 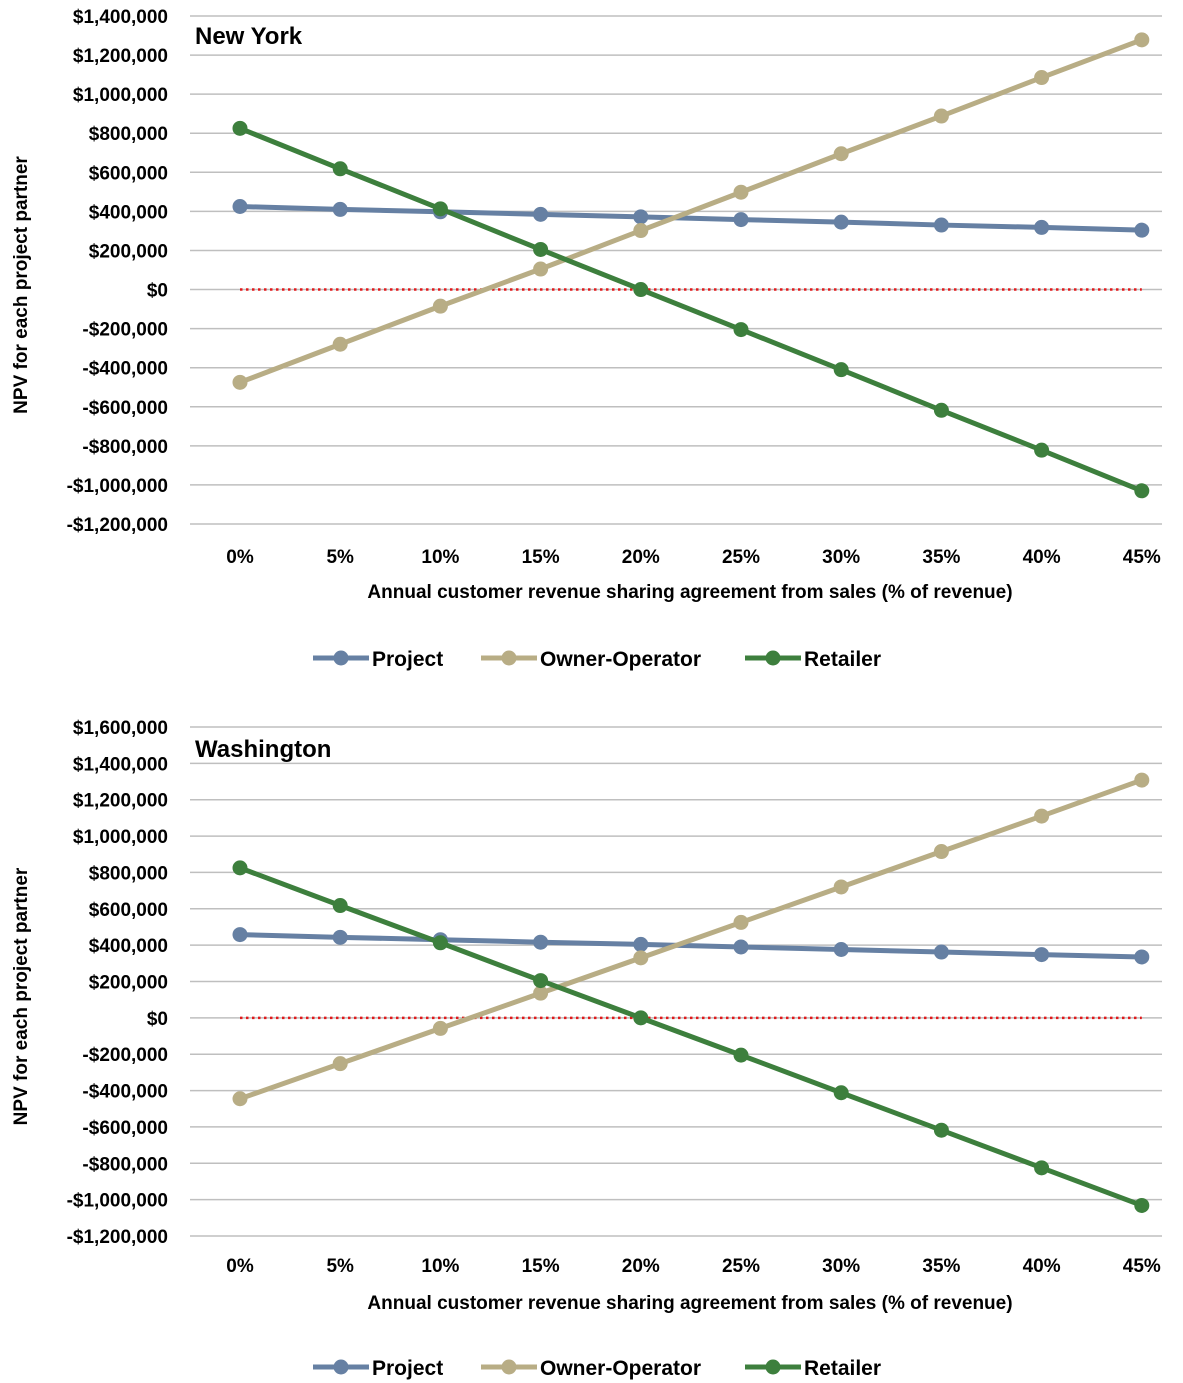 I want to click on legend-label: Owner-Operator, so click(x=620, y=1368).